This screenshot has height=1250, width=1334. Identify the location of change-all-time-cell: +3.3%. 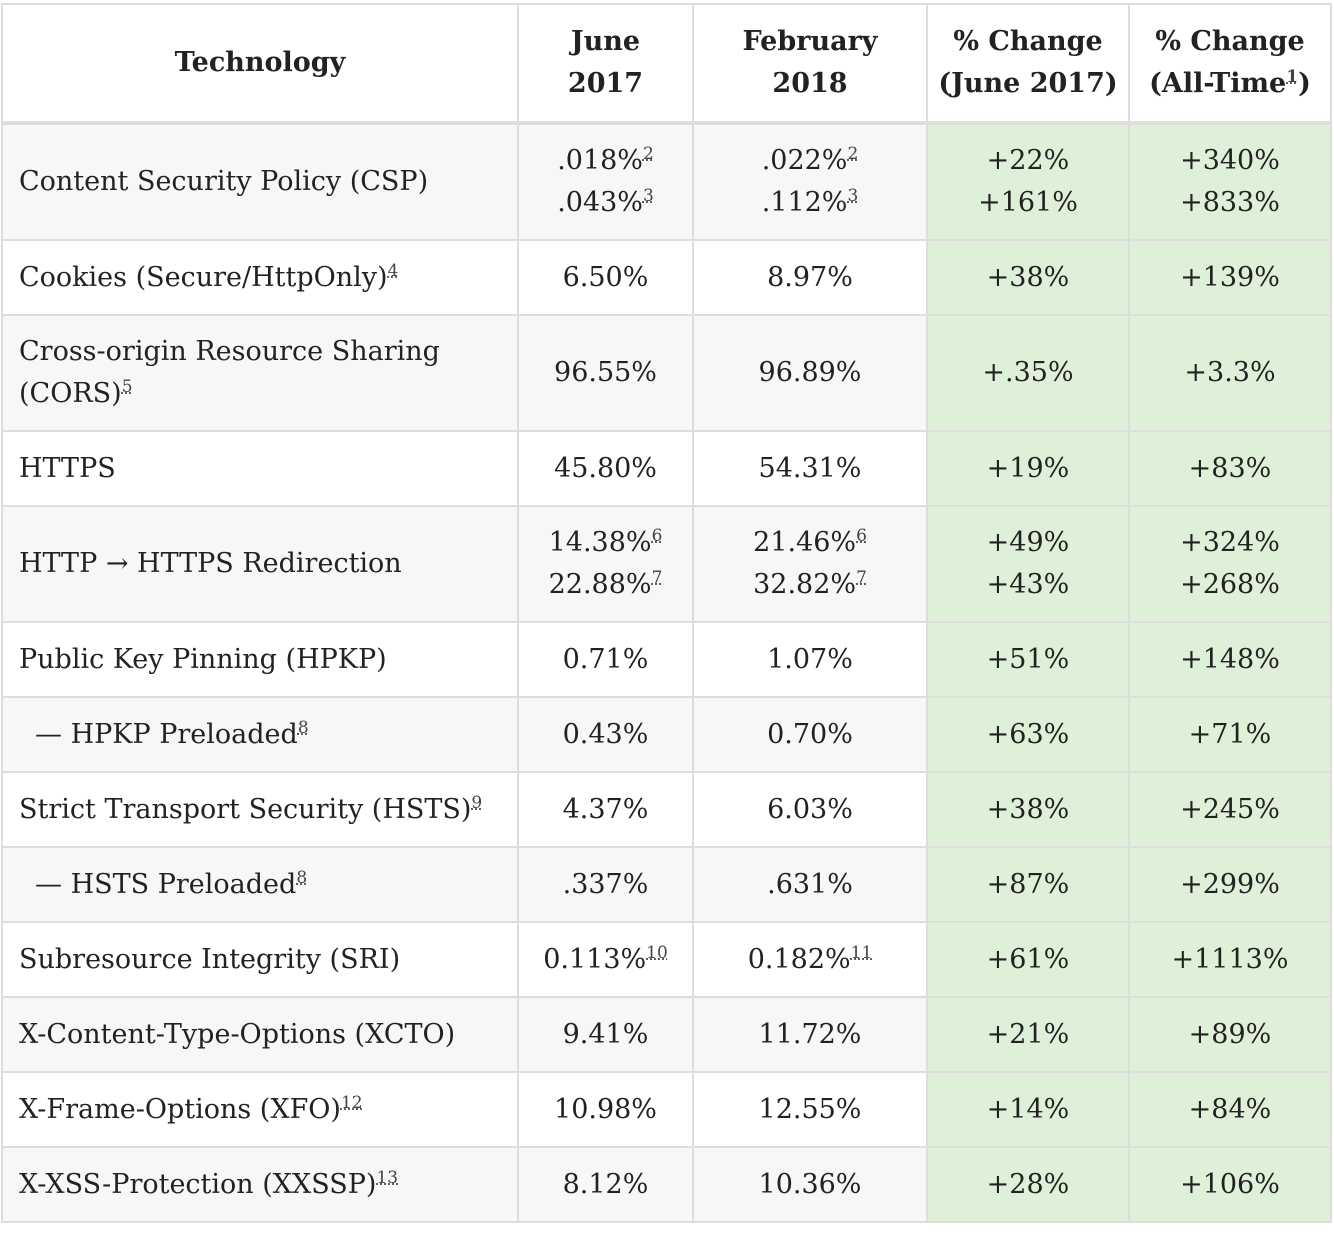
(1230, 373).